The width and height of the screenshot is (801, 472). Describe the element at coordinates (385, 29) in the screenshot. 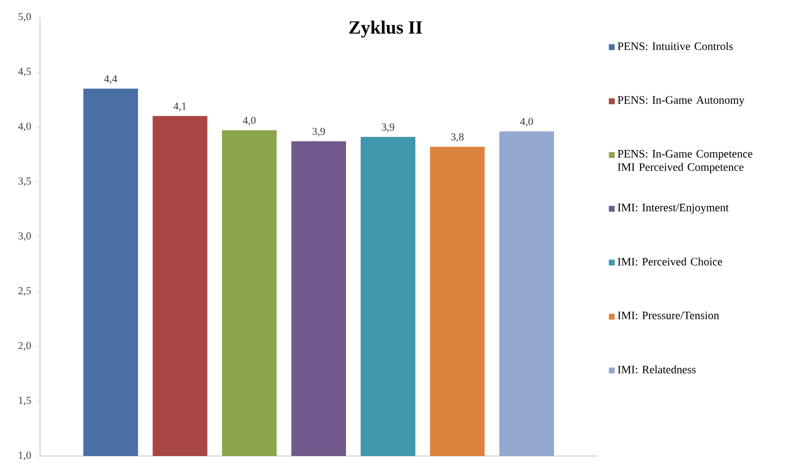

I see `chart-title: Zyklus II` at that location.